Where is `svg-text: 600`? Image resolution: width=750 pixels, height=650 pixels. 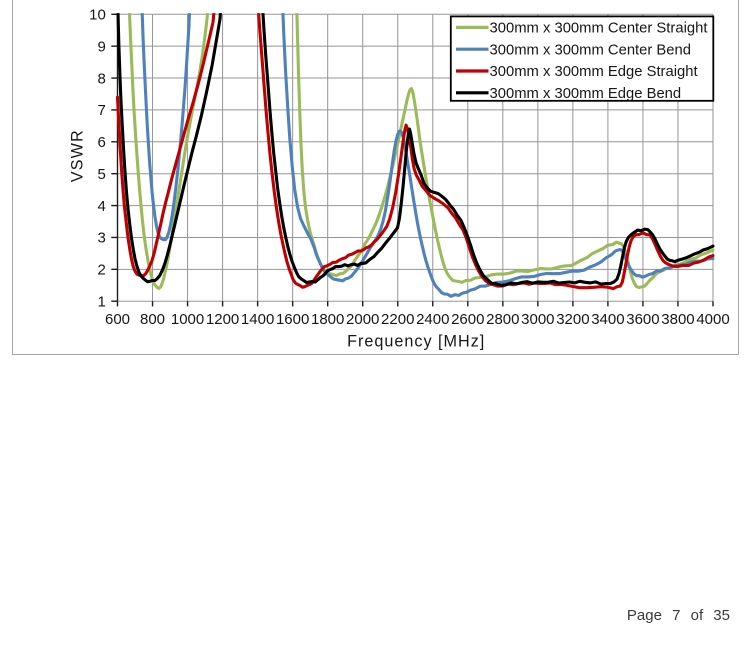
svg-text: 600 is located at coordinates (117, 319).